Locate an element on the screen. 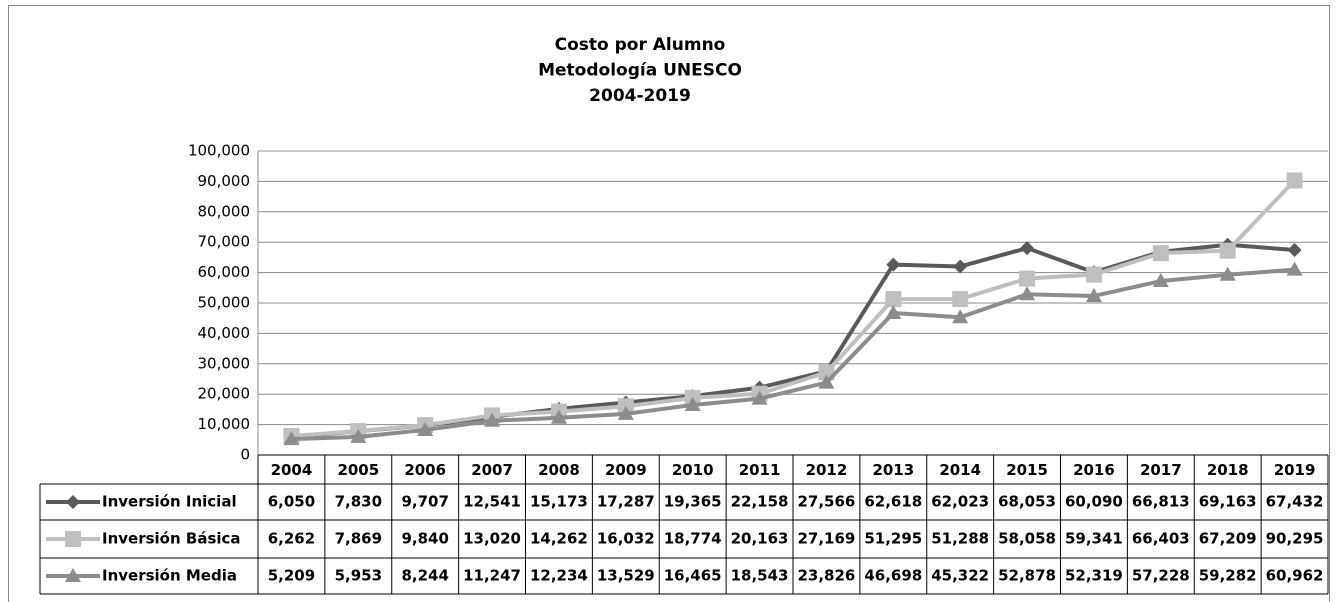 This screenshot has height=602, width=1336. table-value: 17,287 is located at coordinates (626, 502).